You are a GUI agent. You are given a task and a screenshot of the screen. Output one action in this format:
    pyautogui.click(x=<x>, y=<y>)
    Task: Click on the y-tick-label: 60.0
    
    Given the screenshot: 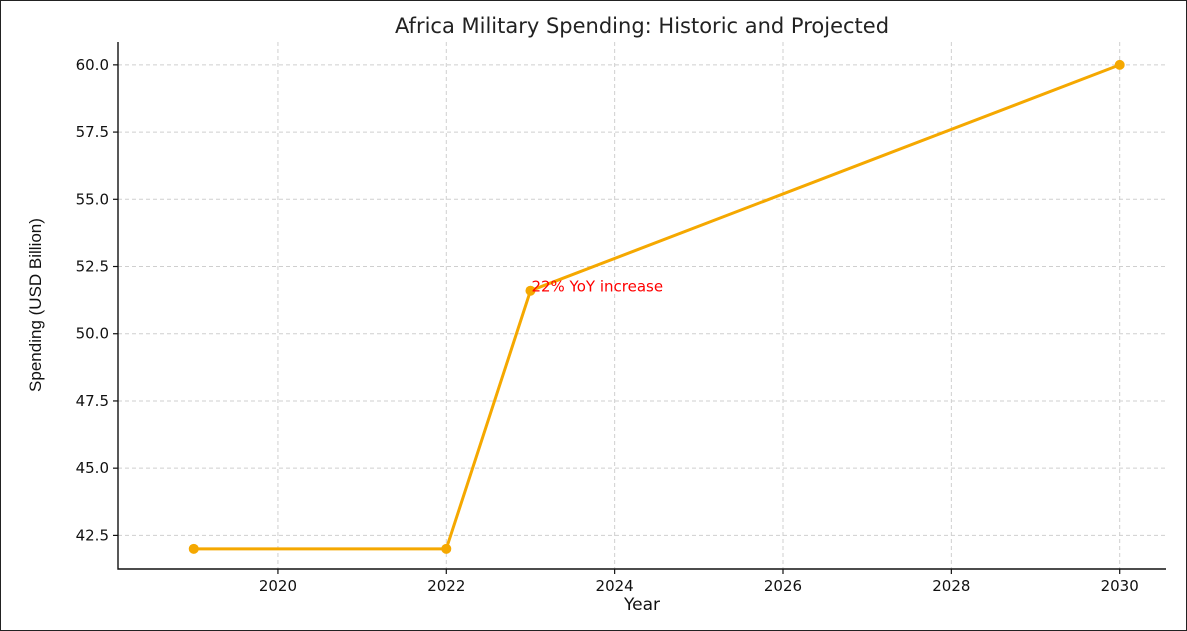 What is the action you would take?
    pyautogui.click(x=92, y=65)
    